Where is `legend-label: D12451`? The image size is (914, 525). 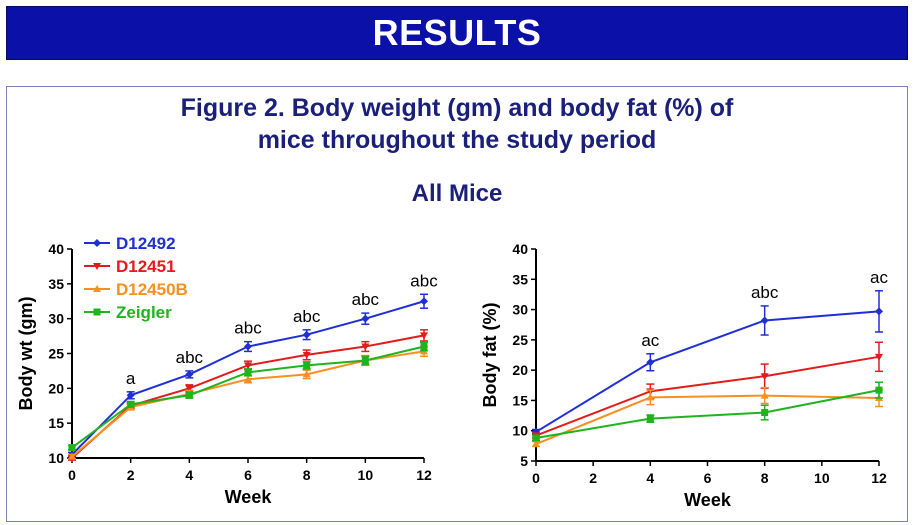
legend-label: D12451 is located at coordinates (146, 266).